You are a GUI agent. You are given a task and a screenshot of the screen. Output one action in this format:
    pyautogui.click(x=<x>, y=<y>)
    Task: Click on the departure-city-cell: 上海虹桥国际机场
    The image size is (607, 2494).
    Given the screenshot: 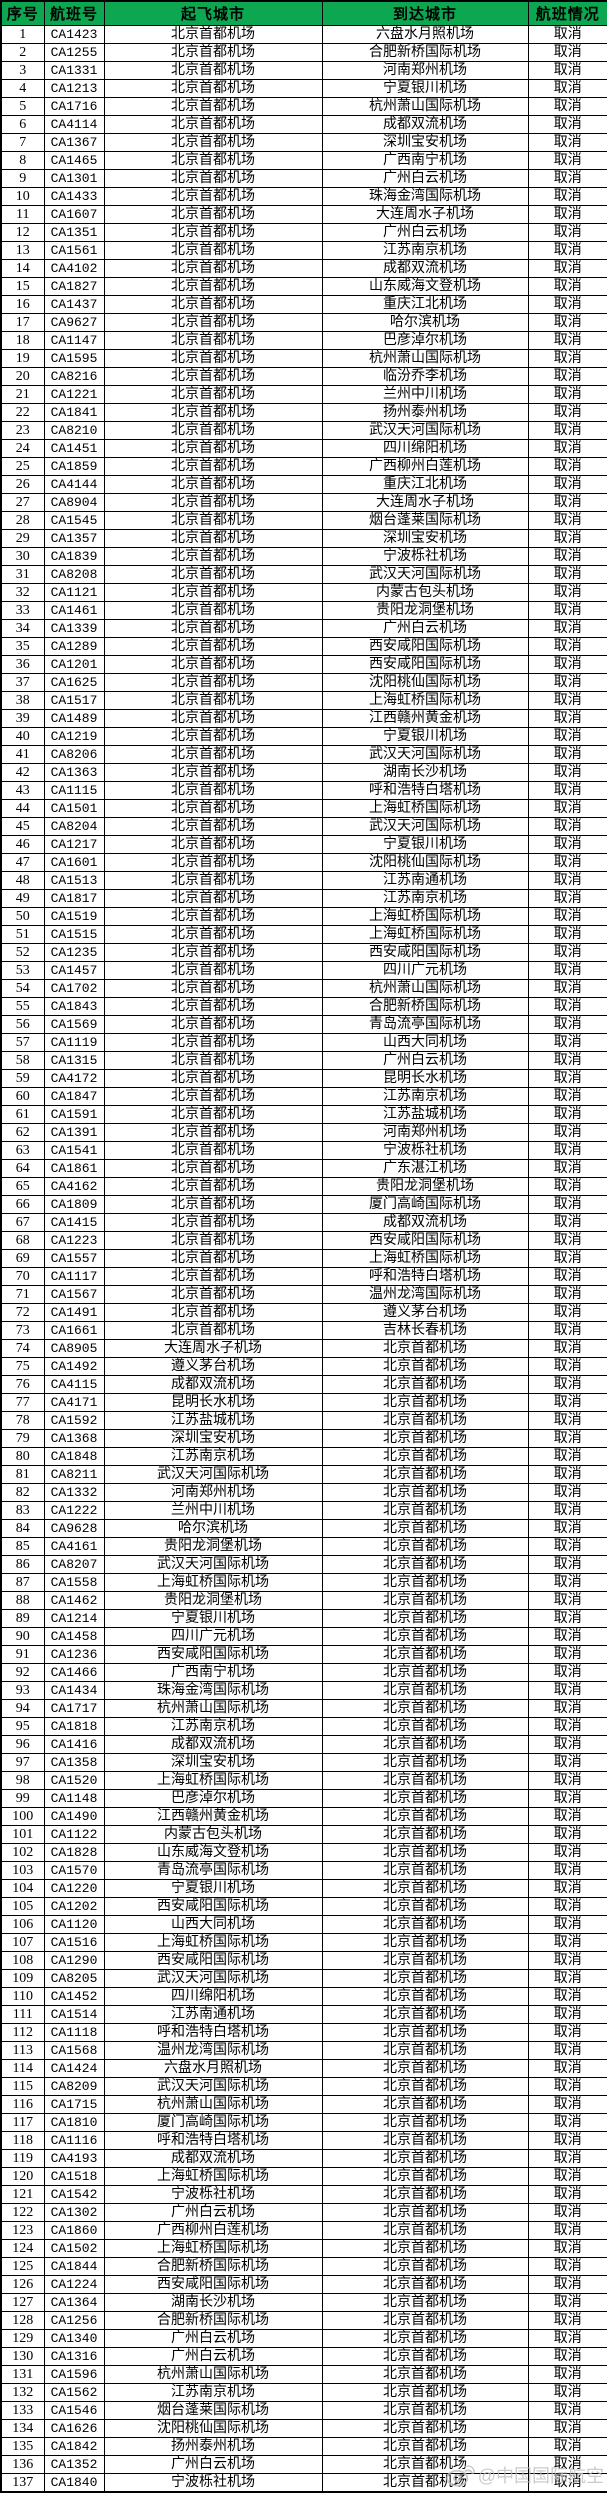 What is the action you would take?
    pyautogui.click(x=213, y=2248)
    